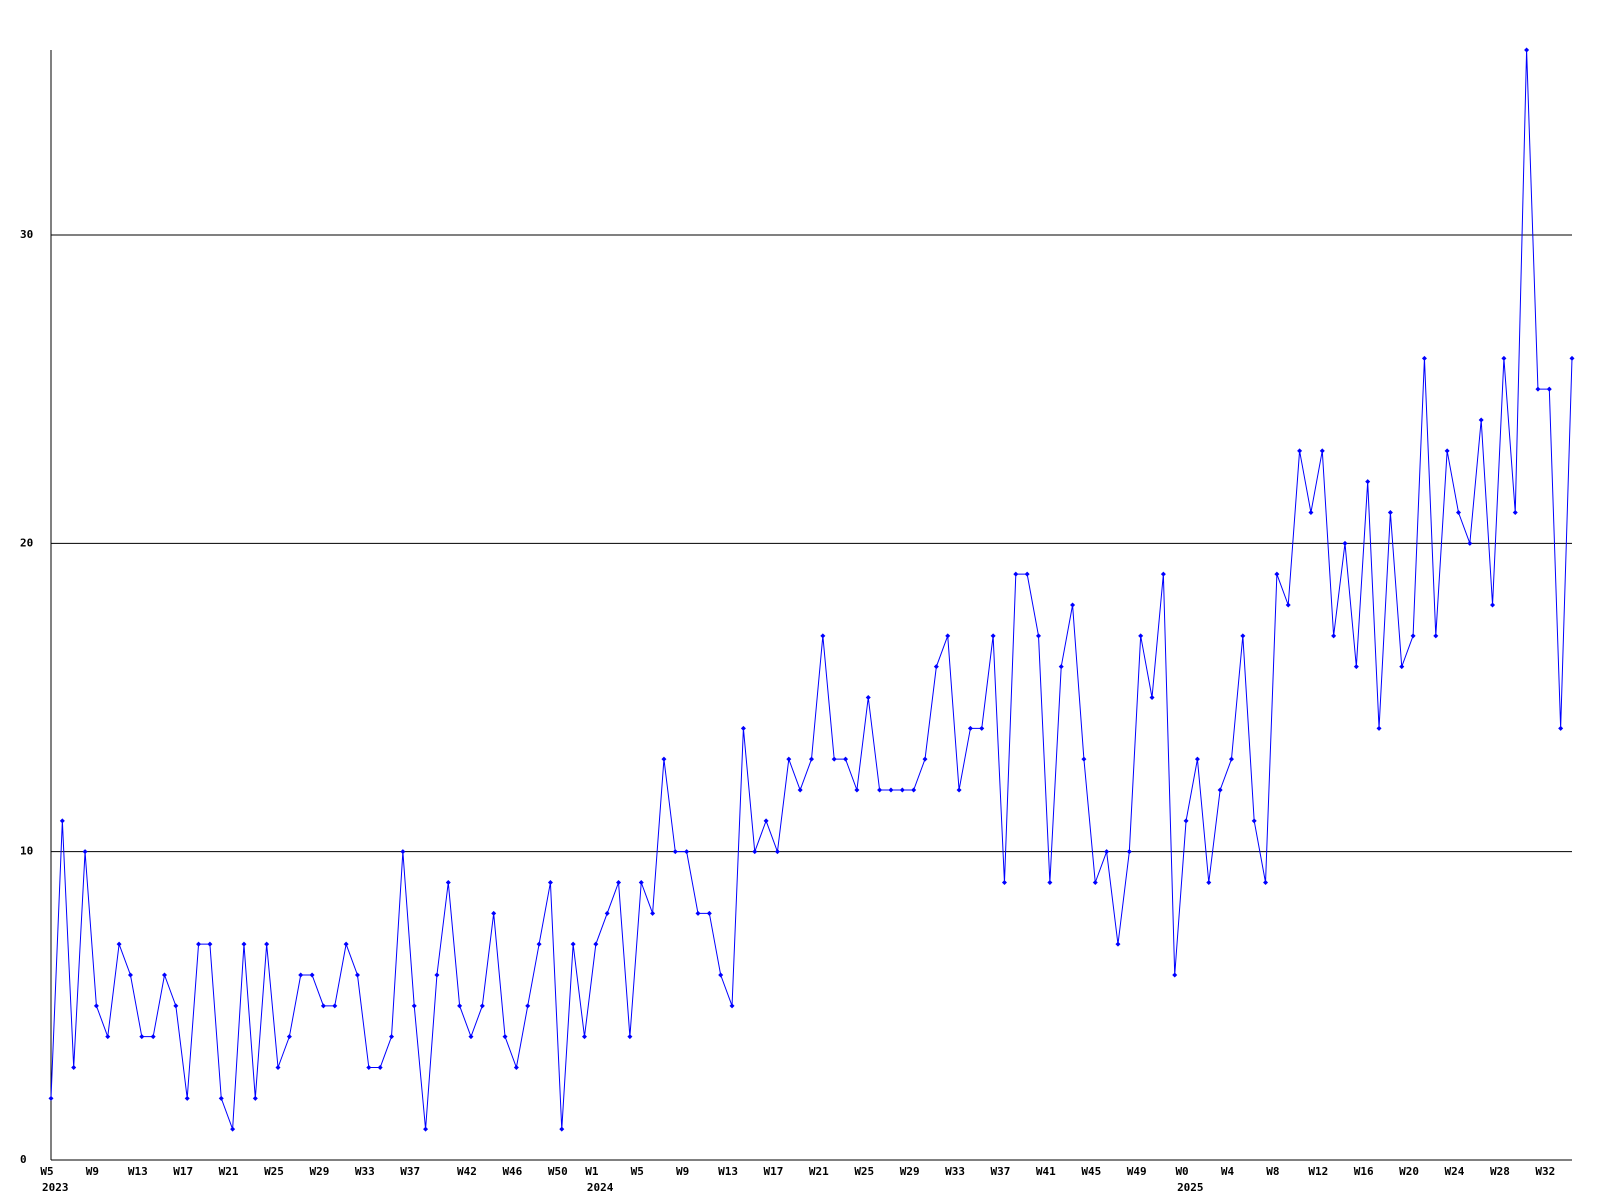 Image resolution: width=1600 pixels, height=1200 pixels. Describe the element at coordinates (1318, 1171) in the screenshot. I see `x-tick-label: W12` at that location.